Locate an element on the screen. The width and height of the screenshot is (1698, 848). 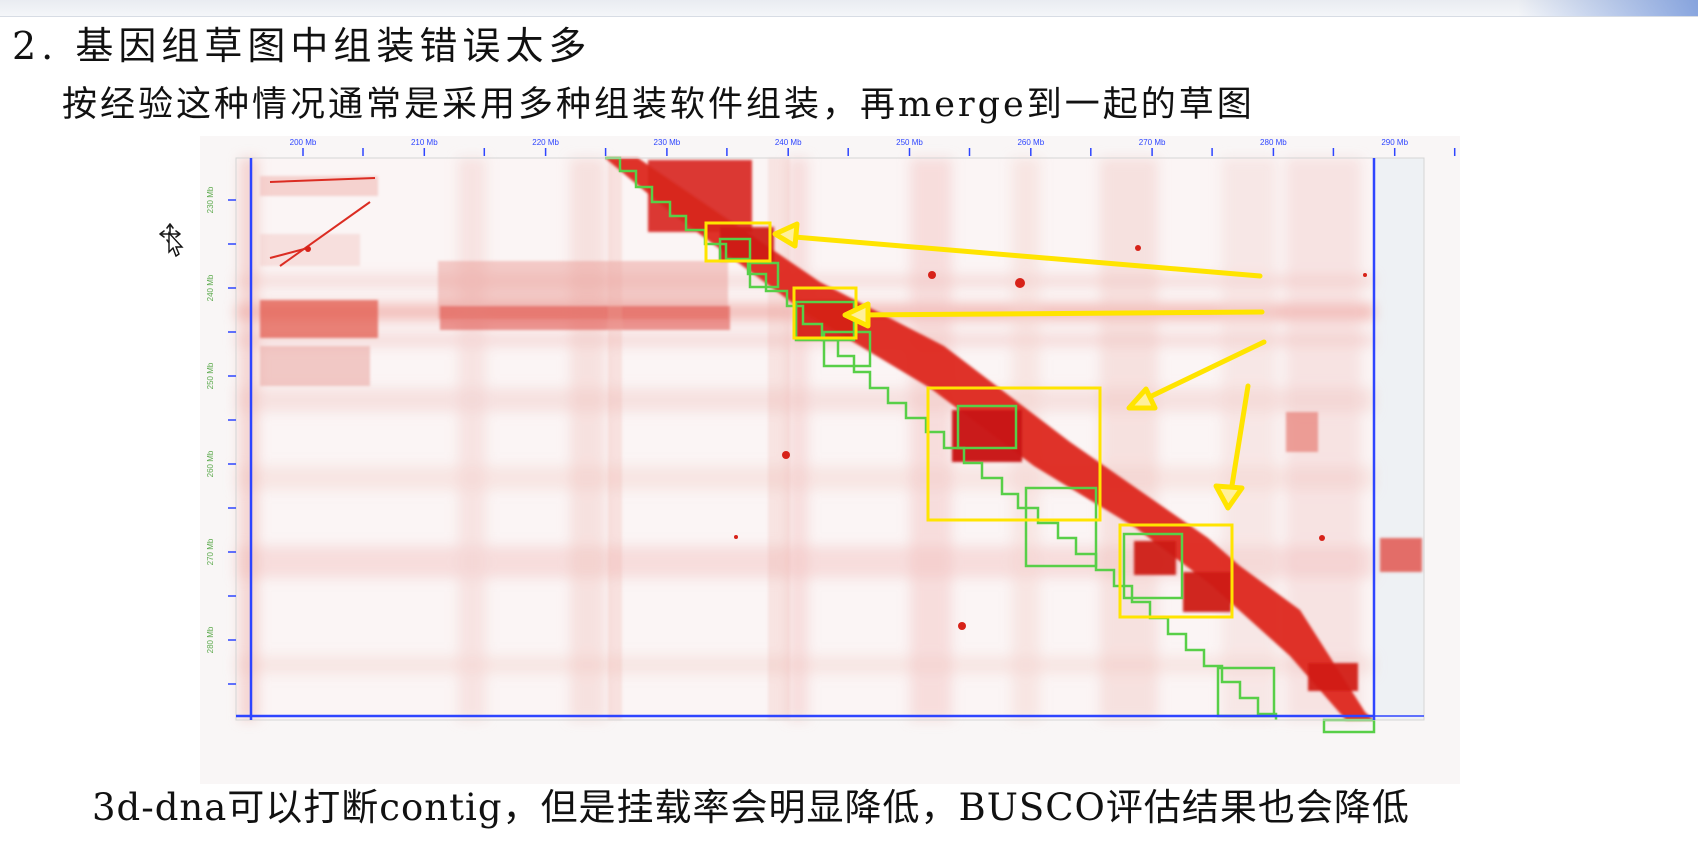
x-tick-label: 220 Mb is located at coordinates (545, 142).